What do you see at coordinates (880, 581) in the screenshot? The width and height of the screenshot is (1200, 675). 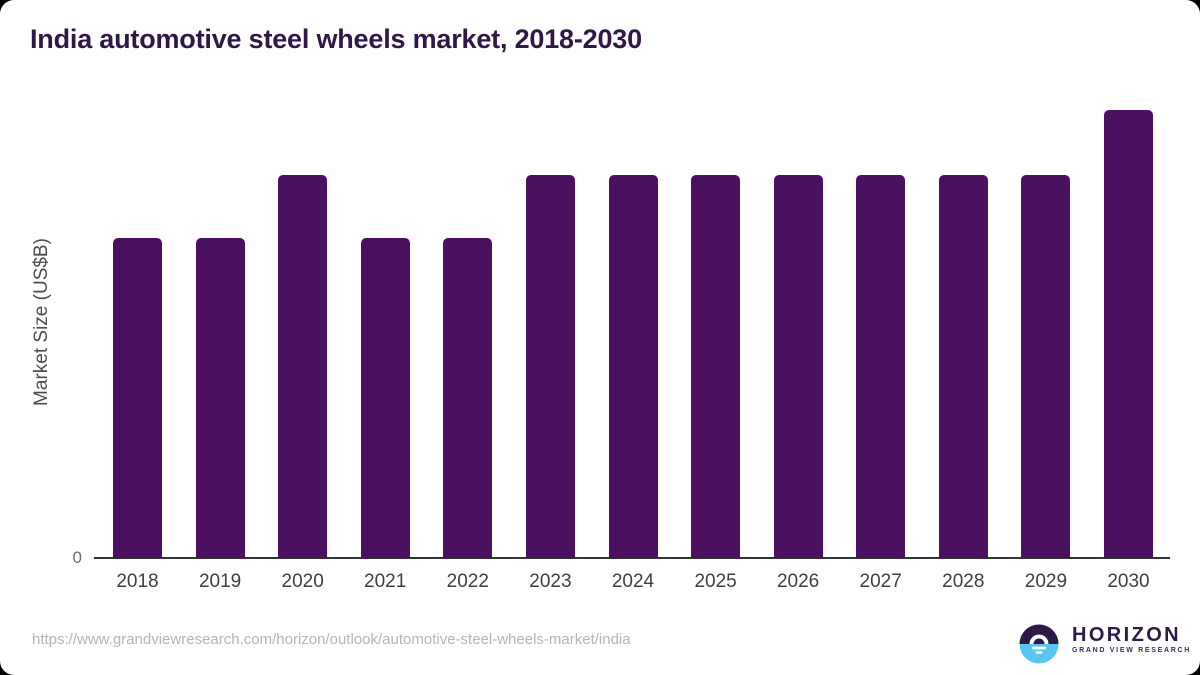 I see `x-tick-2027: 2027` at bounding box center [880, 581].